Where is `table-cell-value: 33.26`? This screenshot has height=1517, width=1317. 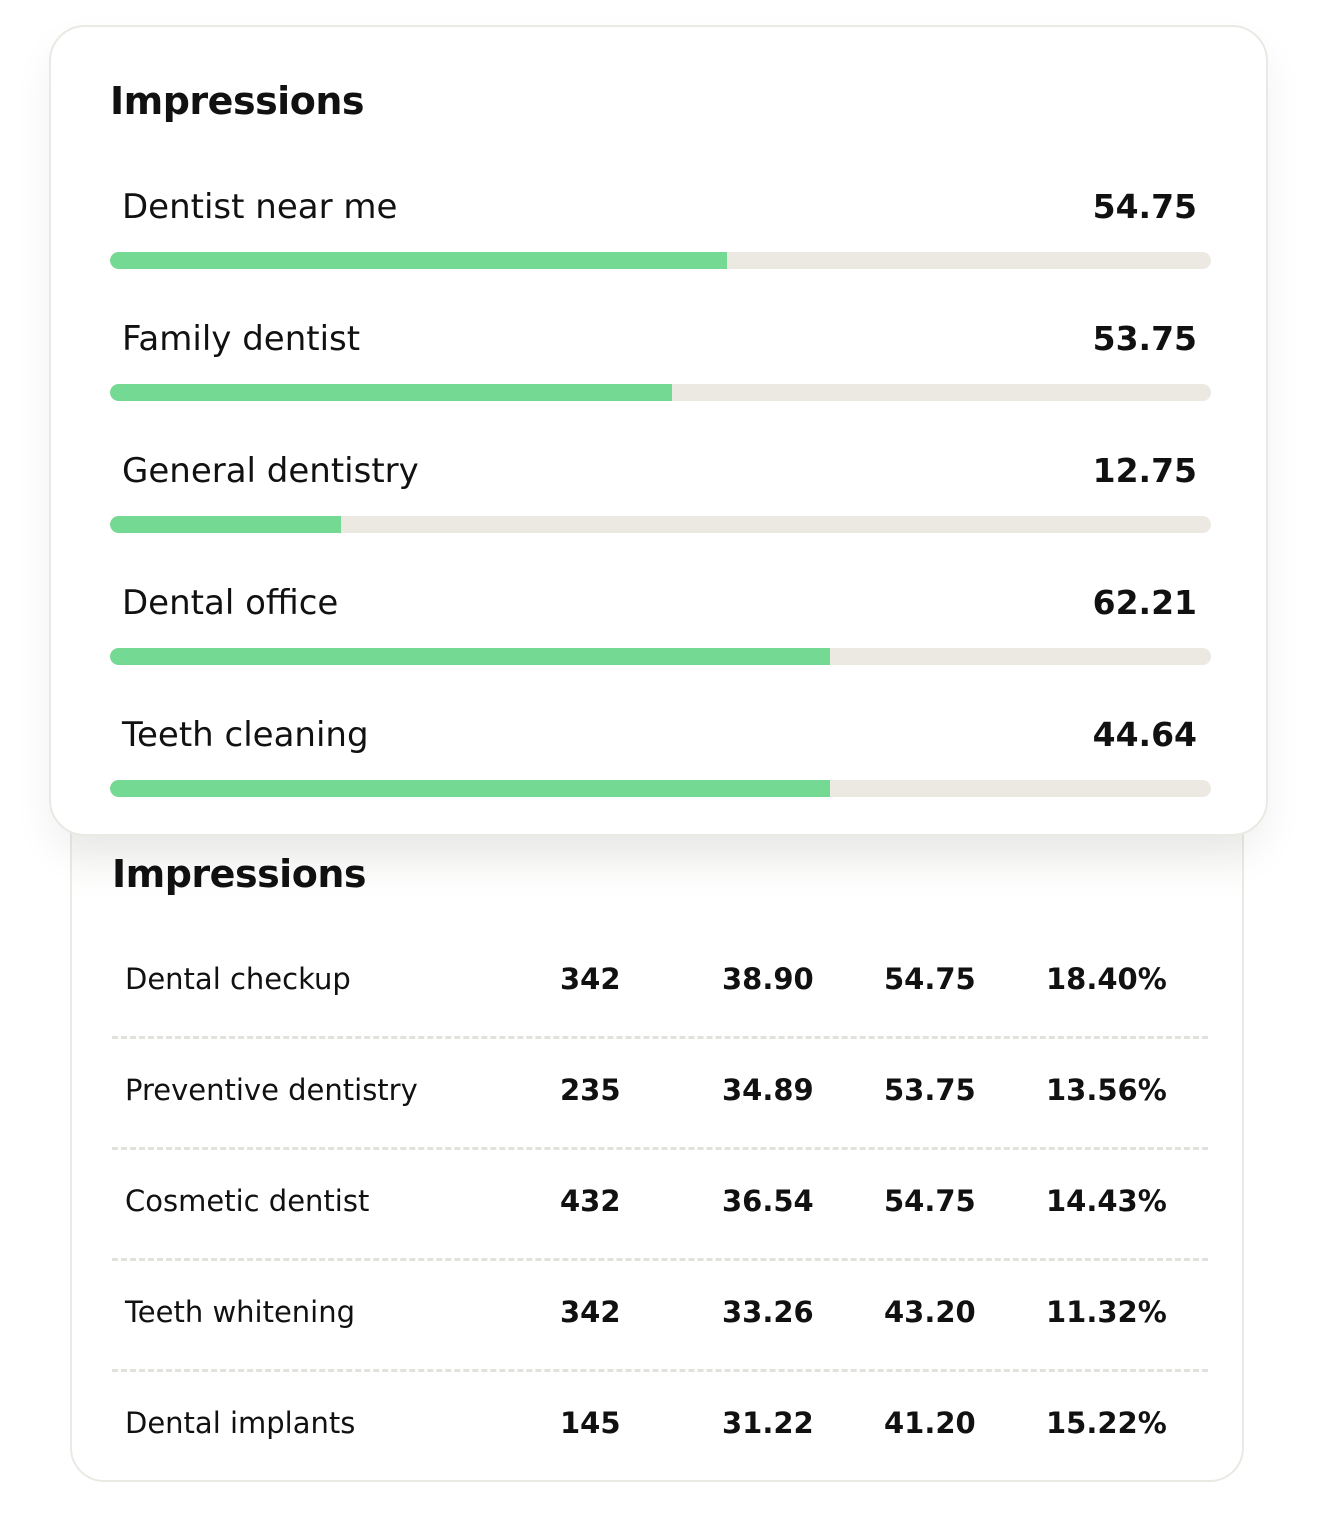
table-cell-value: 33.26 is located at coordinates (768, 1312).